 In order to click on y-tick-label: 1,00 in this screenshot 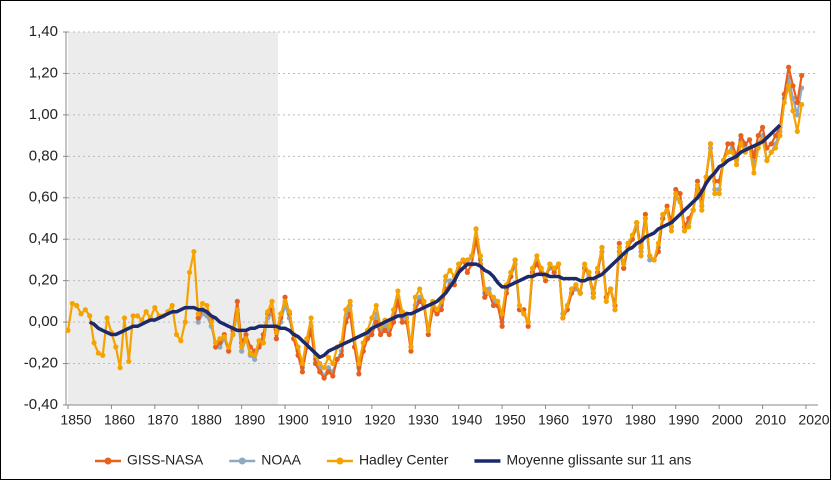, I will do `click(43, 114)`.